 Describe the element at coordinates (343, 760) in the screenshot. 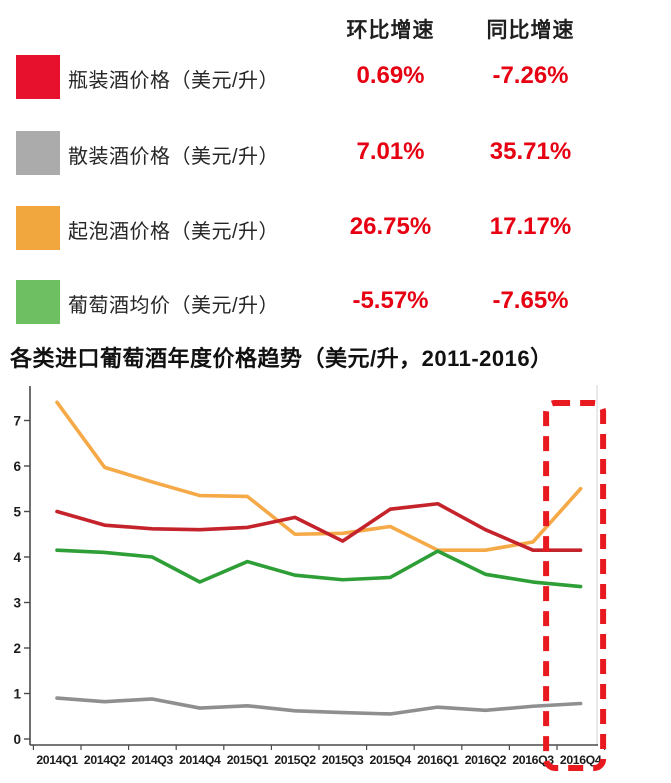

I see `svg-text: 2015Q3` at that location.